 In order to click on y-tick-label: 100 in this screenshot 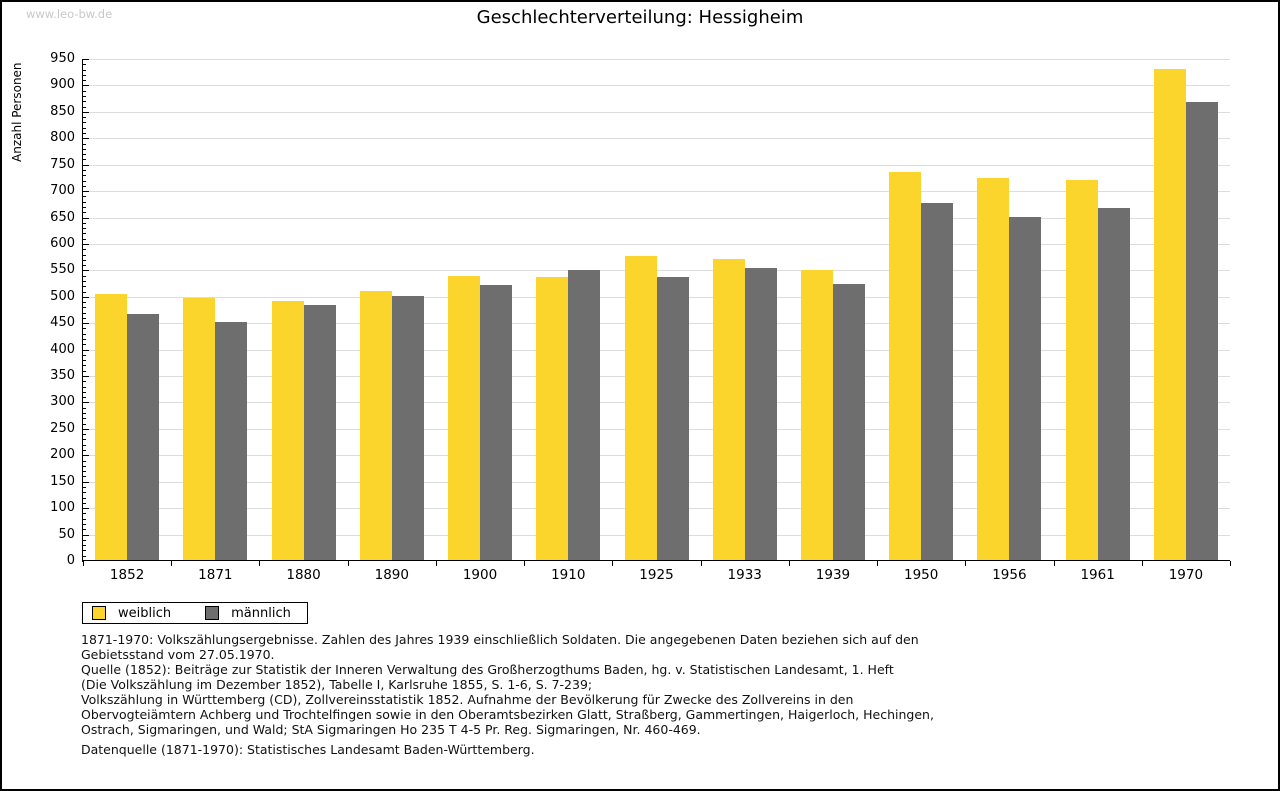, I will do `click(62, 508)`.